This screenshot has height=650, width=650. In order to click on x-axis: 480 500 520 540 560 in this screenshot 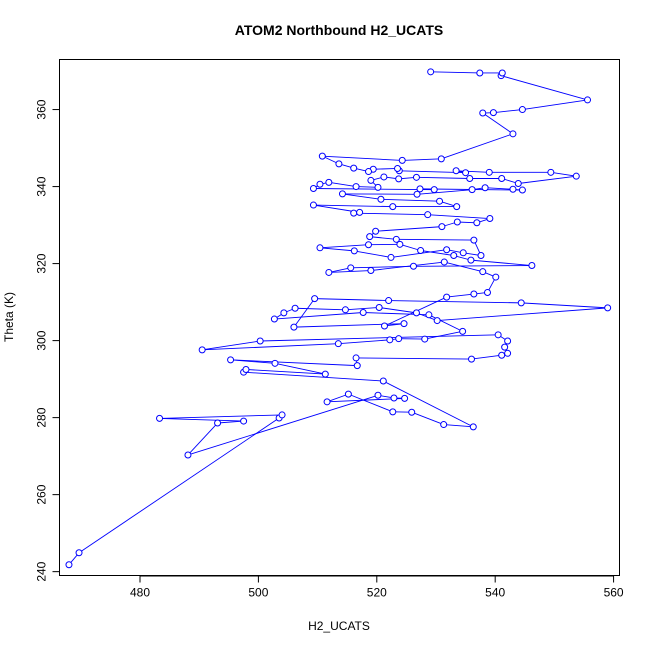, I will do `click(377, 587)`.